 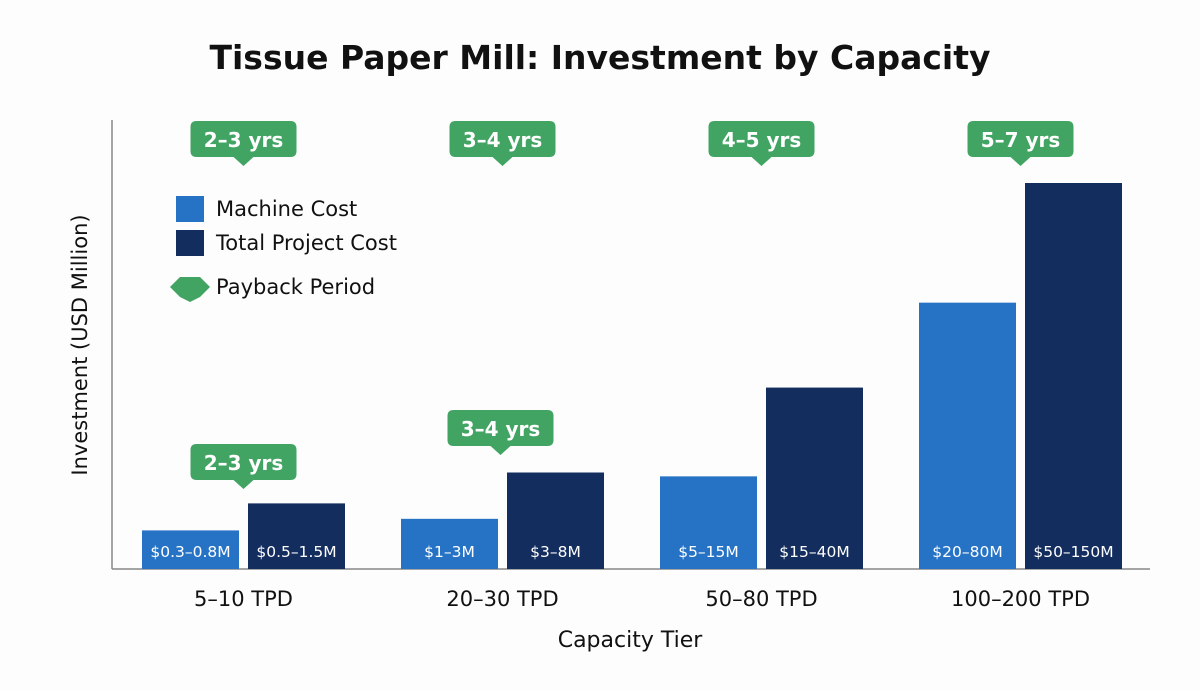 I want to click on x-tick-label: 5–10 TPD, so click(x=243, y=599).